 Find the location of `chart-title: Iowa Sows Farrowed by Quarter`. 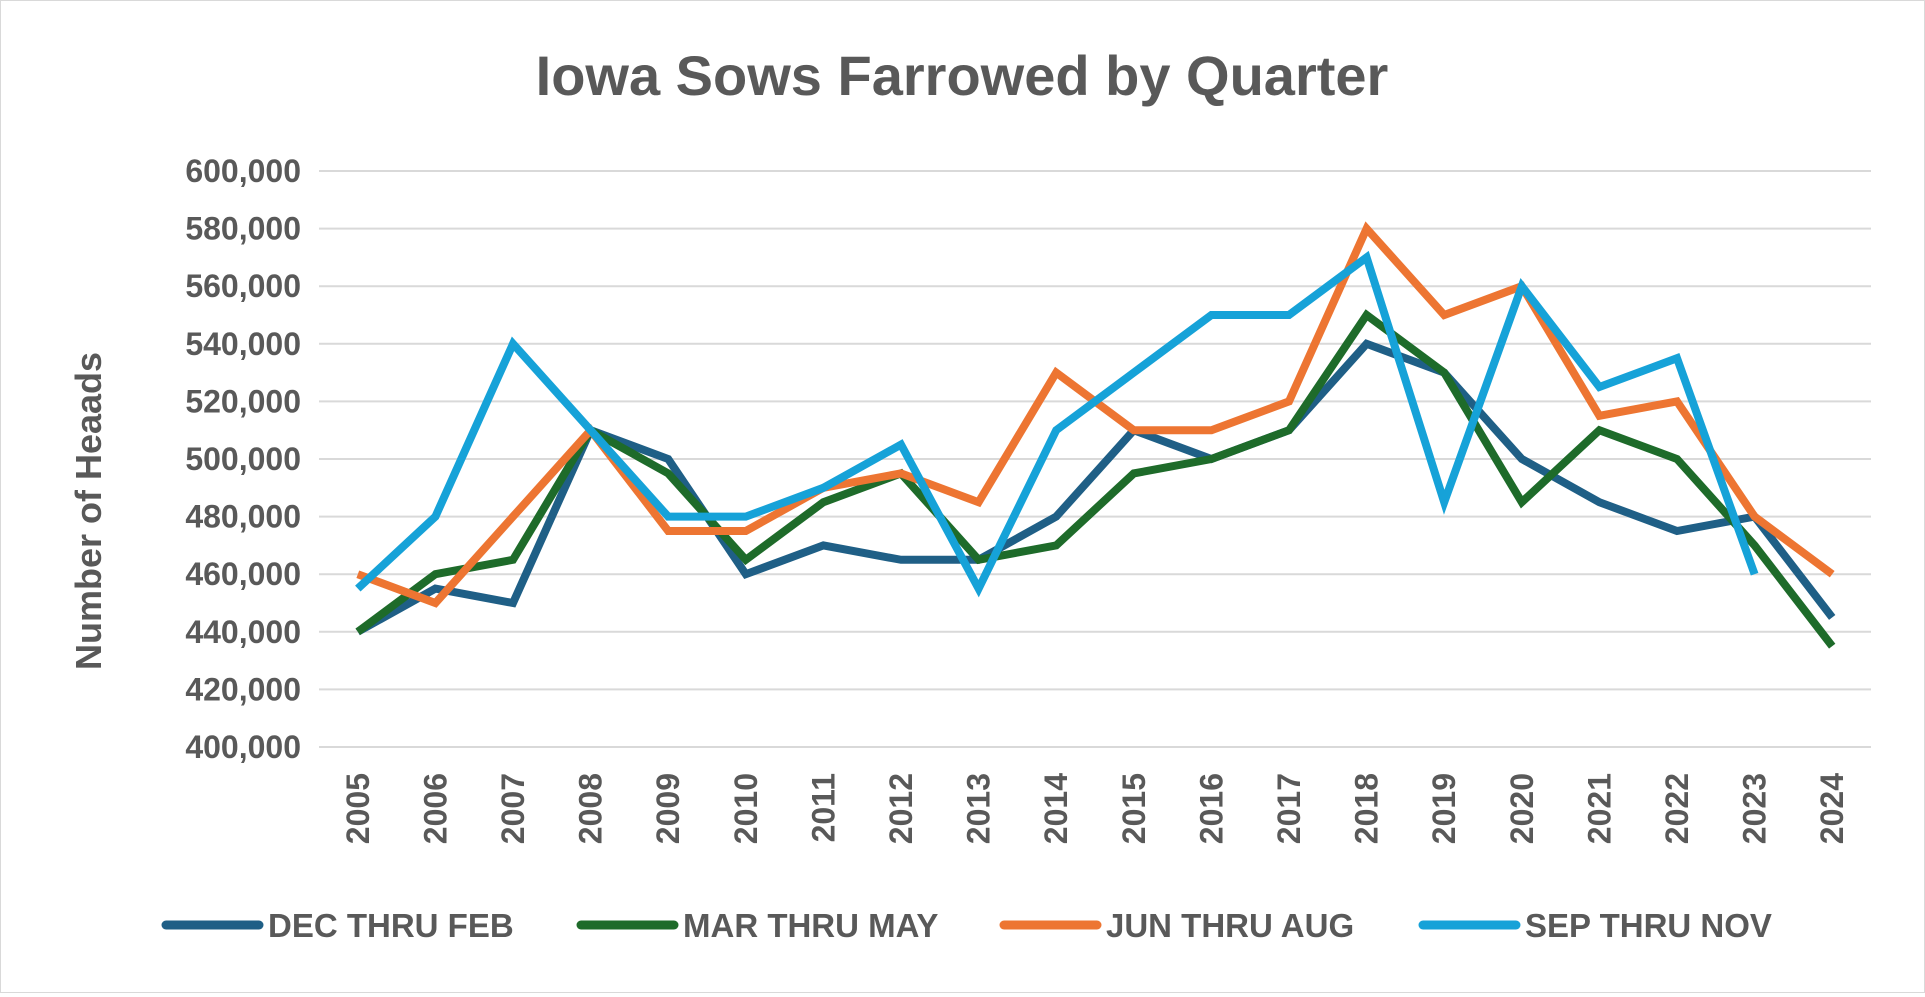

chart-title: Iowa Sows Farrowed by Quarter is located at coordinates (962, 75).